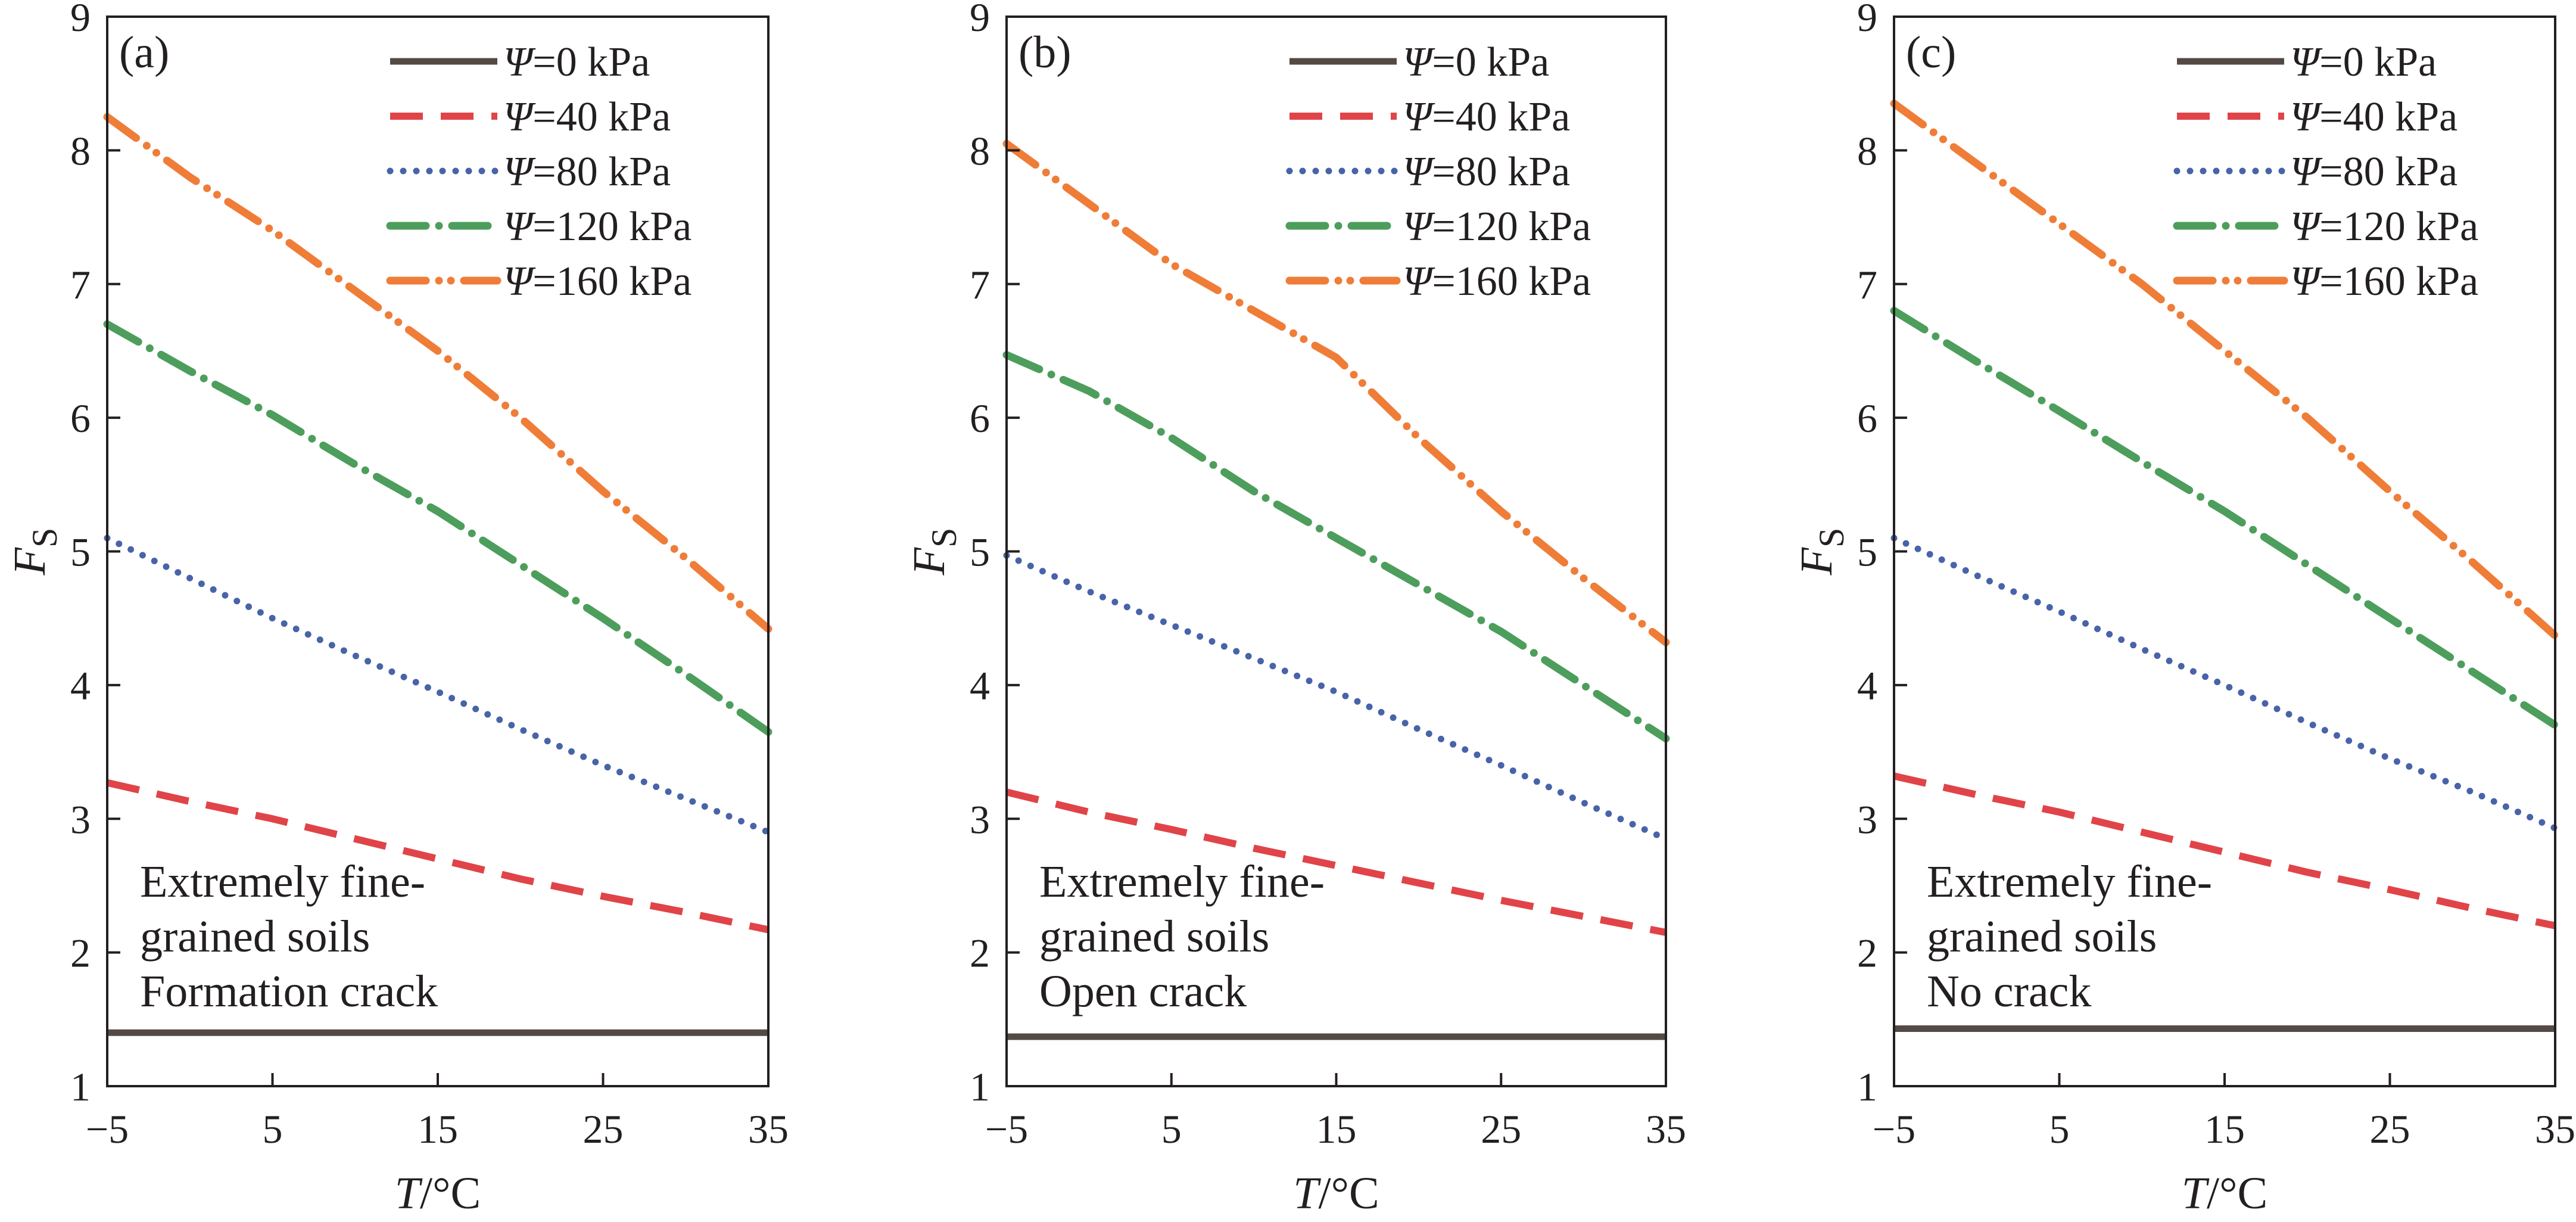 The height and width of the screenshot is (1222, 2576). Describe the element at coordinates (2009, 991) in the screenshot. I see `annotation-line: No crack` at that location.